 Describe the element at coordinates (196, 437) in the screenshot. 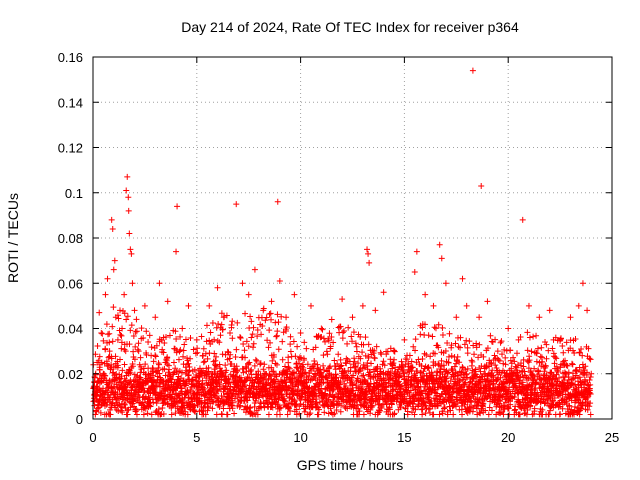

I see `x-tick-label: 5` at that location.